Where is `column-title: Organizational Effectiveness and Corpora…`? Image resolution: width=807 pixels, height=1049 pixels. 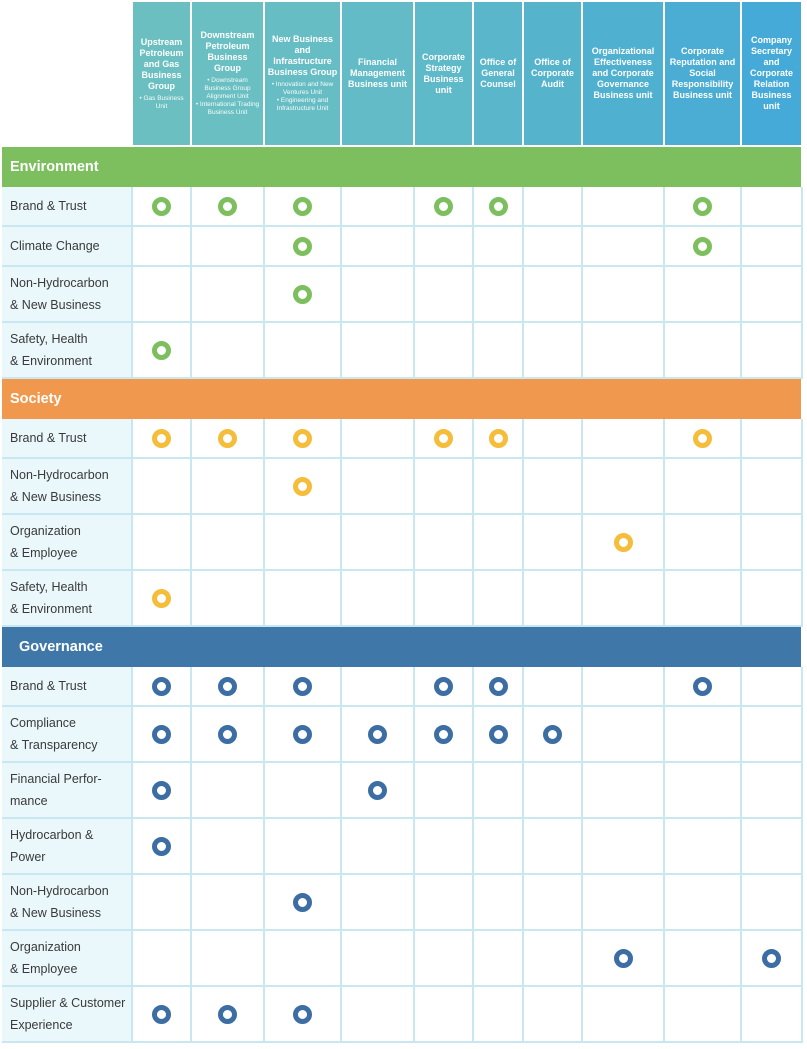 column-title: Organizational Effectiveness and Corpora… is located at coordinates (623, 73).